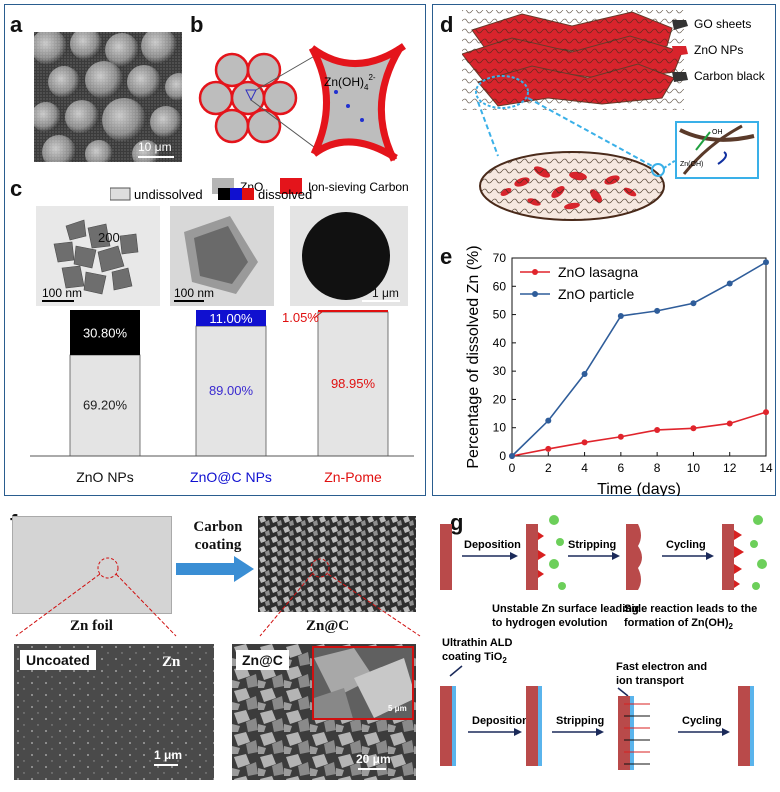  Describe the element at coordinates (596, 294) in the screenshot. I see `legend-label: ZnO particle` at that location.